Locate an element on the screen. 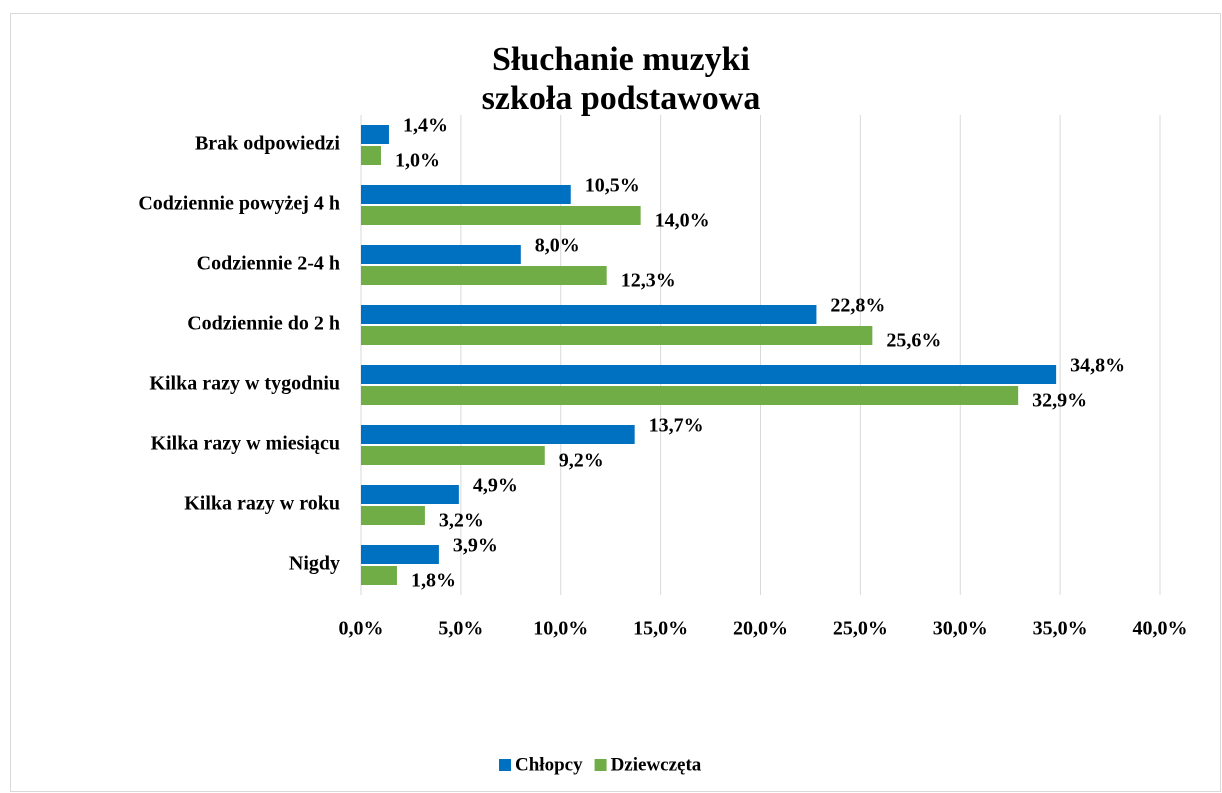 This screenshot has width=1222, height=793. x-tick-label: 40,0% is located at coordinates (1160, 629).